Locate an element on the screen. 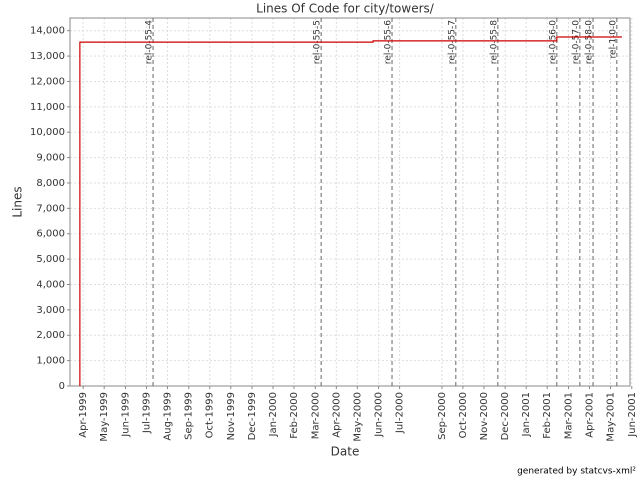 This screenshot has height=480, width=640. x-tick-label: Jun-1999 is located at coordinates (125, 415).